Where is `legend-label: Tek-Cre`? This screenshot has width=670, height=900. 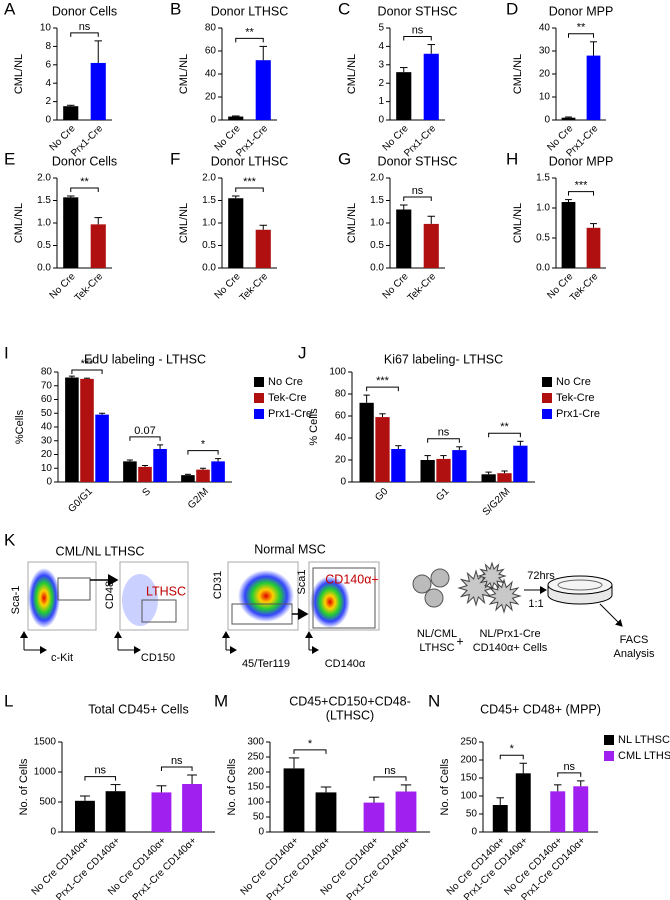 legend-label: Tek-Cre is located at coordinates (575, 398).